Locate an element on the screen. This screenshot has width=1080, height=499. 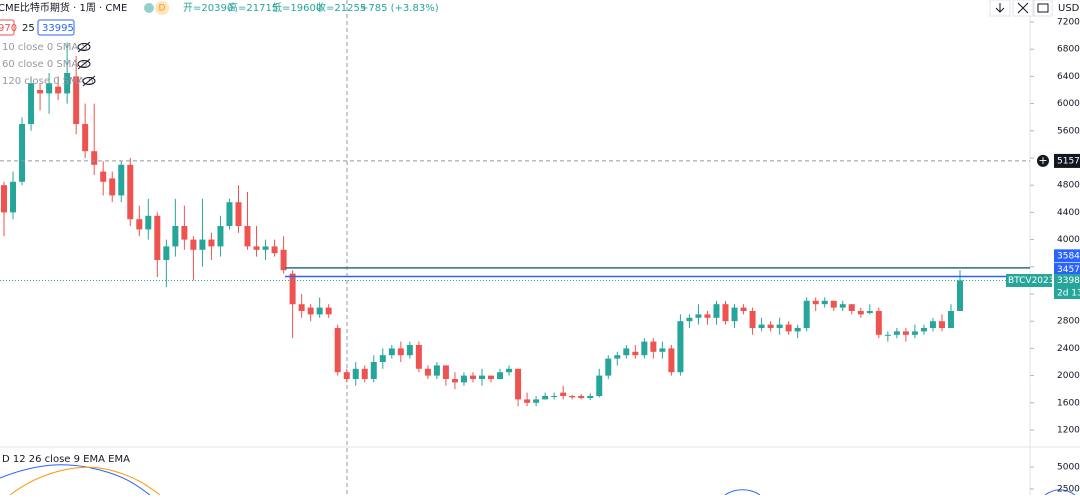
left-count: 25 is located at coordinates (28, 28).